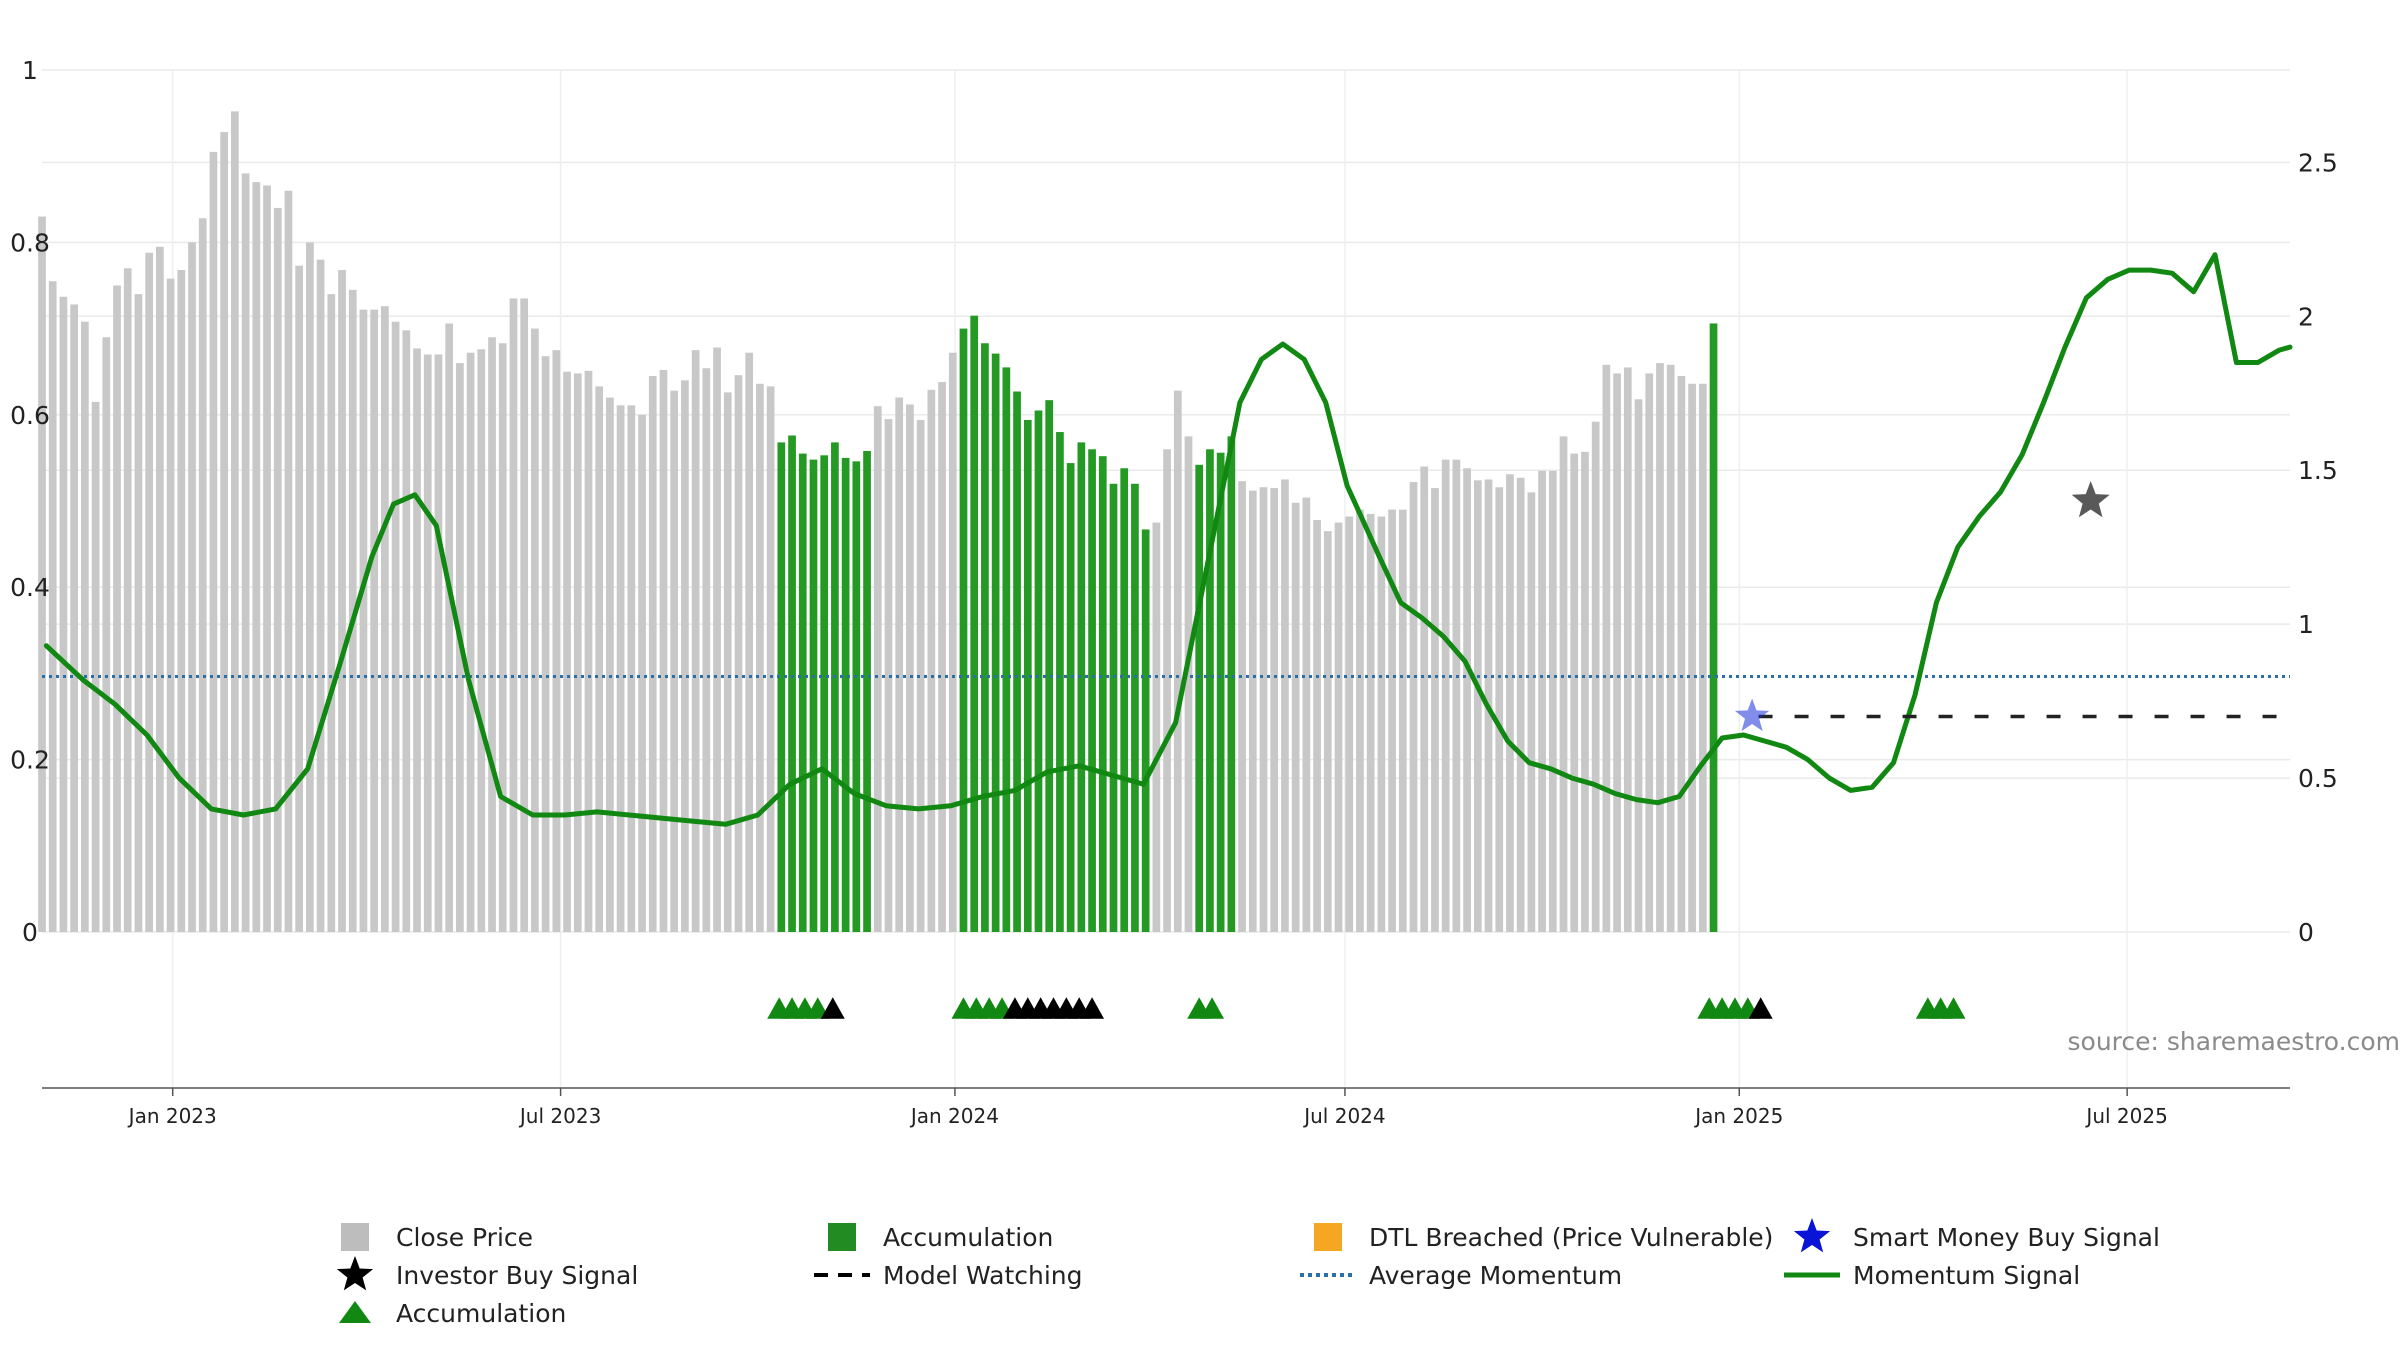 The image size is (2400, 1350). What do you see at coordinates (2006, 1237) in the screenshot?
I see `legend-label: Smart Money Buy Signal` at bounding box center [2006, 1237].